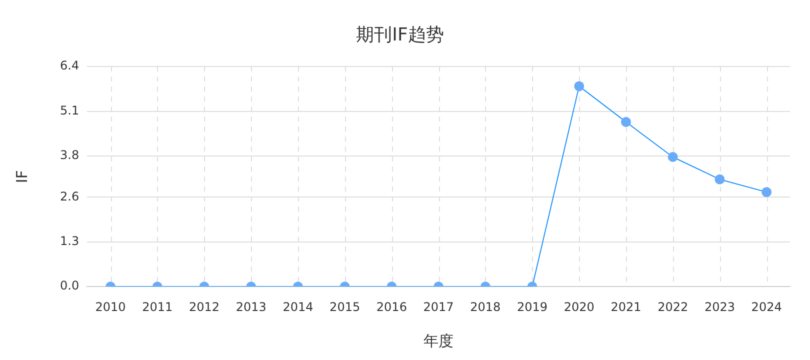 This screenshot has width=810, height=360. What do you see at coordinates (70, 241) in the screenshot?
I see `y-tick-label: 1.3` at bounding box center [70, 241].